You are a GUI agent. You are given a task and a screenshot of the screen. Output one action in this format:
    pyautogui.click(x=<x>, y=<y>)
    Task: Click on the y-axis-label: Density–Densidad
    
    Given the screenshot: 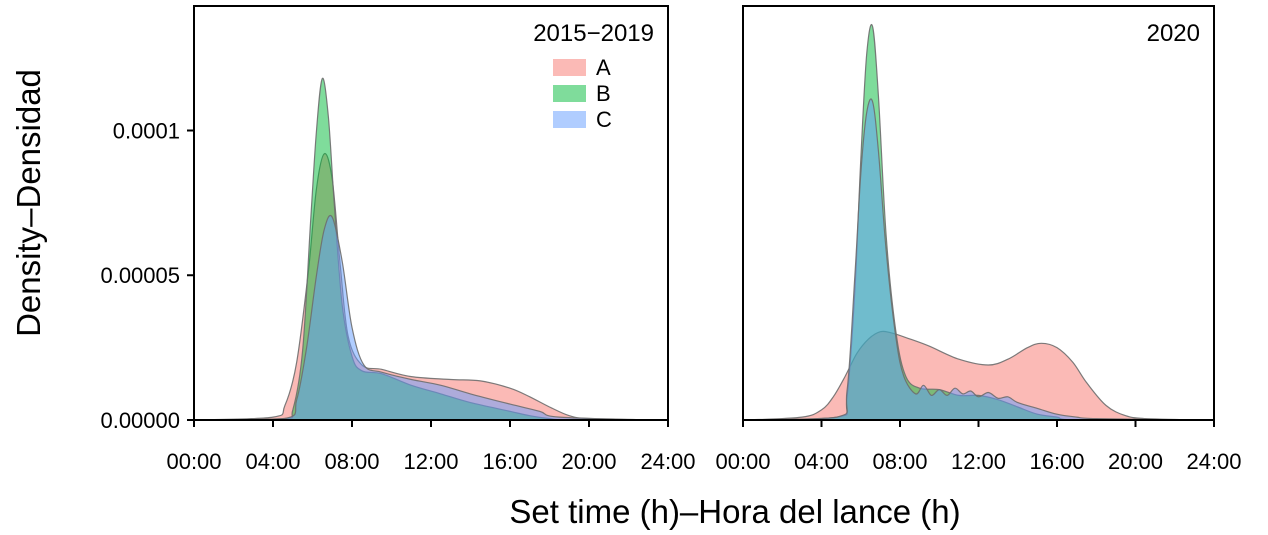 What is the action you would take?
    pyautogui.click(x=28, y=203)
    